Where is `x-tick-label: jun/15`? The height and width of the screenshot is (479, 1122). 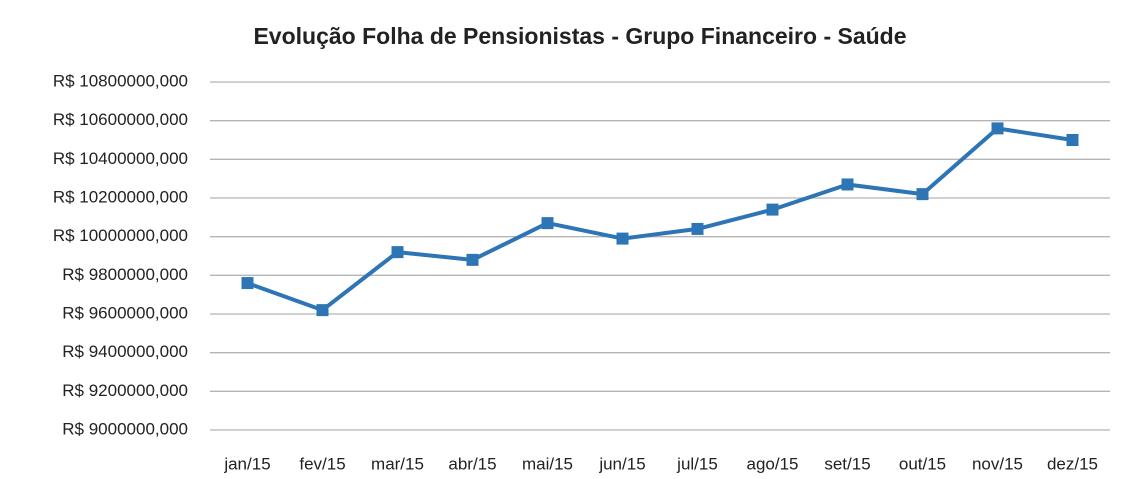
x-tick-label: jun/15 is located at coordinates (621, 463).